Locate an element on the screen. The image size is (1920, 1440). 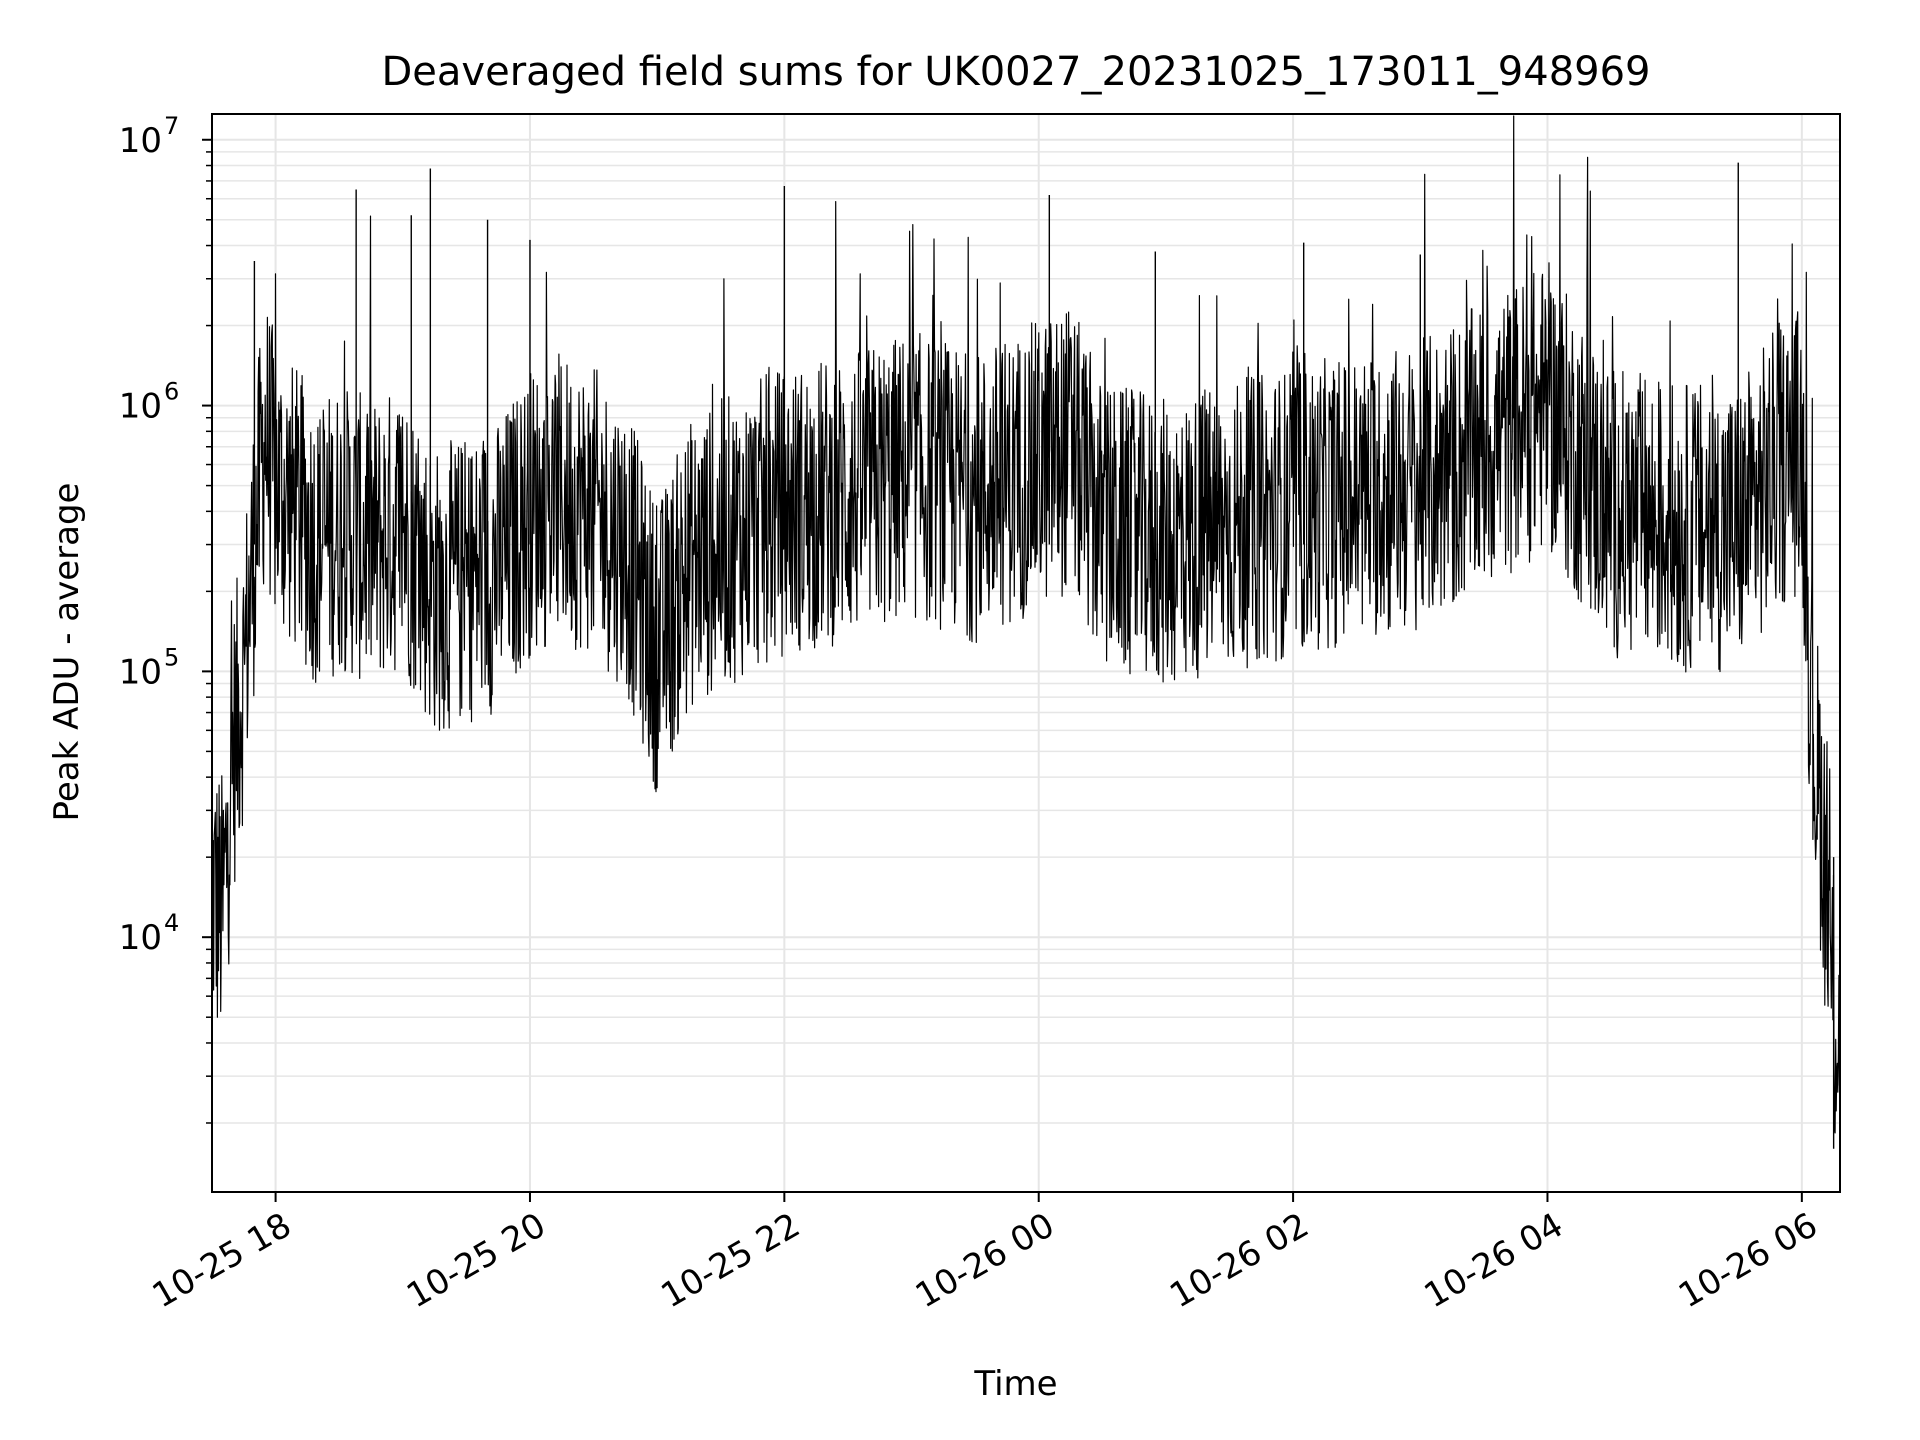
y-axis-label: Peak ADU - average is located at coordinates (67, 652).